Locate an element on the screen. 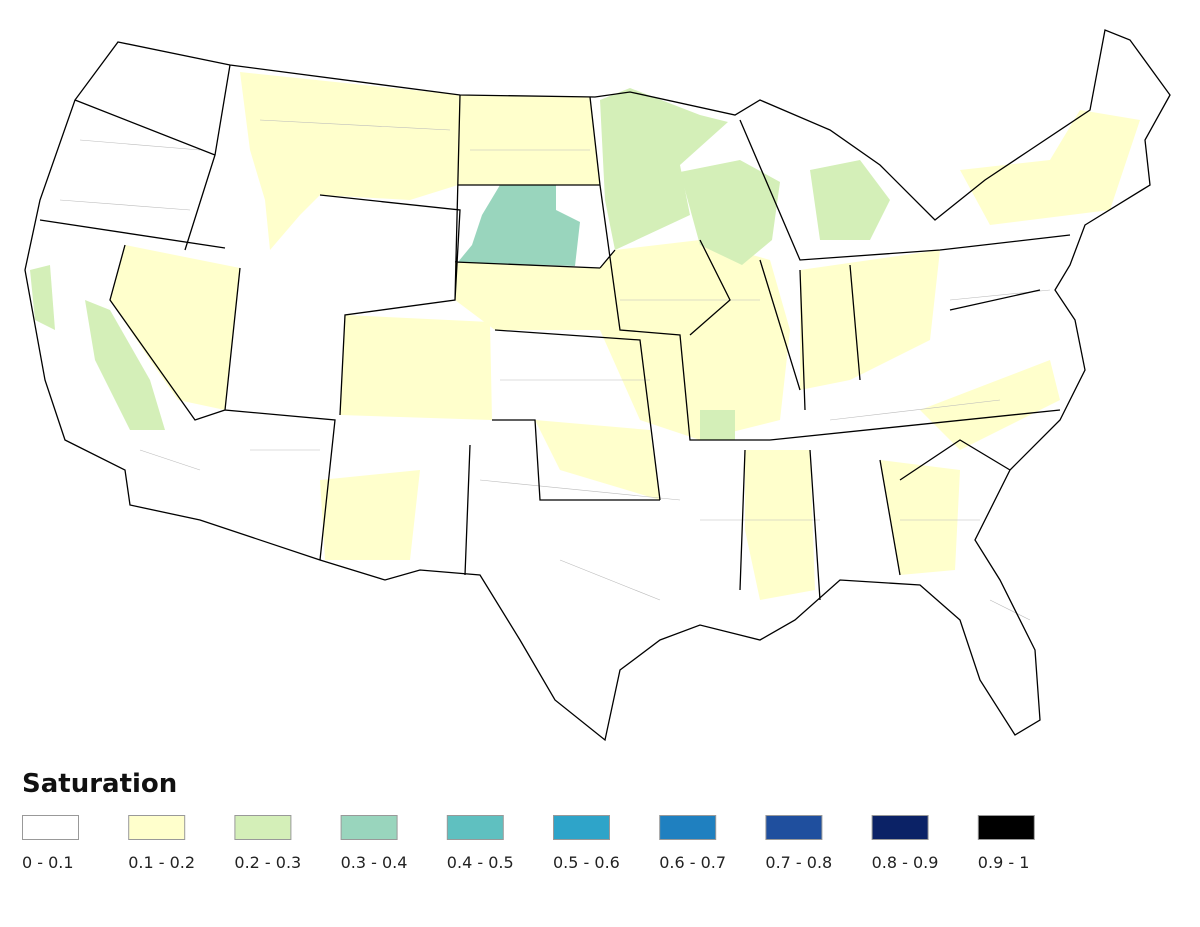  legend-label: 0.8 - 0.9 is located at coordinates (905, 862).